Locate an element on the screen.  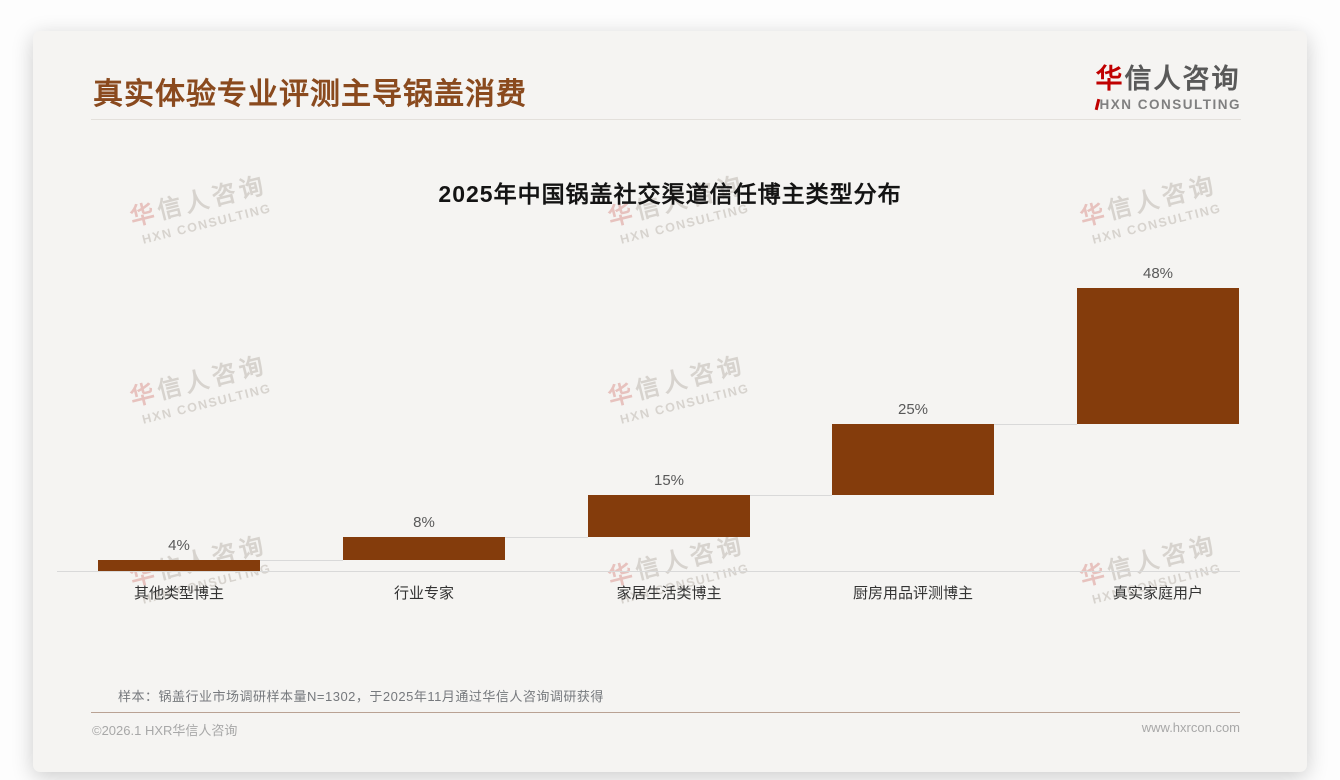
category-label: 其他类型博主 is located at coordinates (178, 593).